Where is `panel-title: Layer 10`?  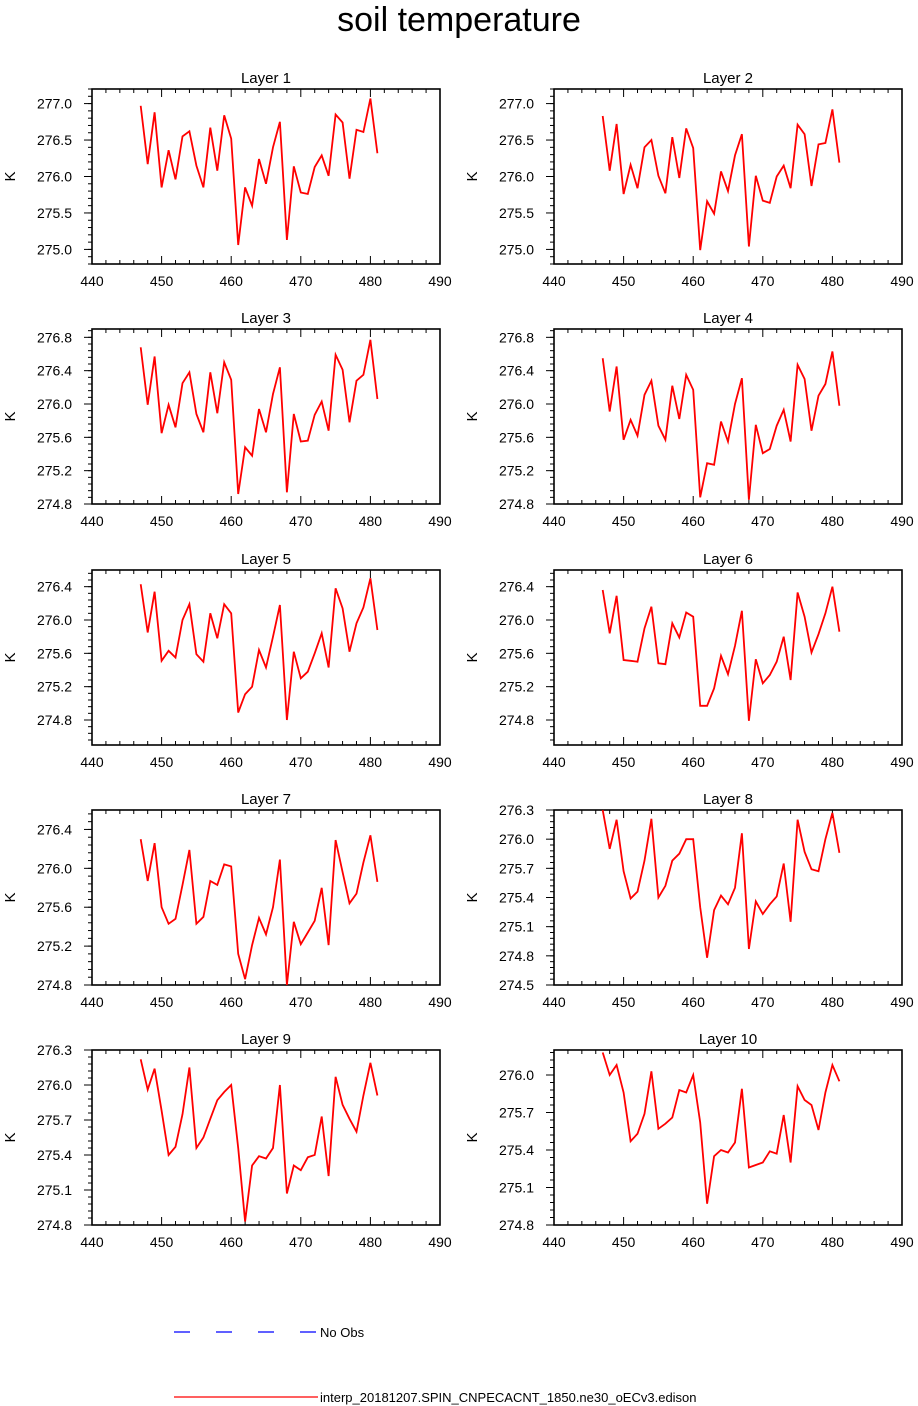
panel-title: Layer 10 is located at coordinates (728, 1039).